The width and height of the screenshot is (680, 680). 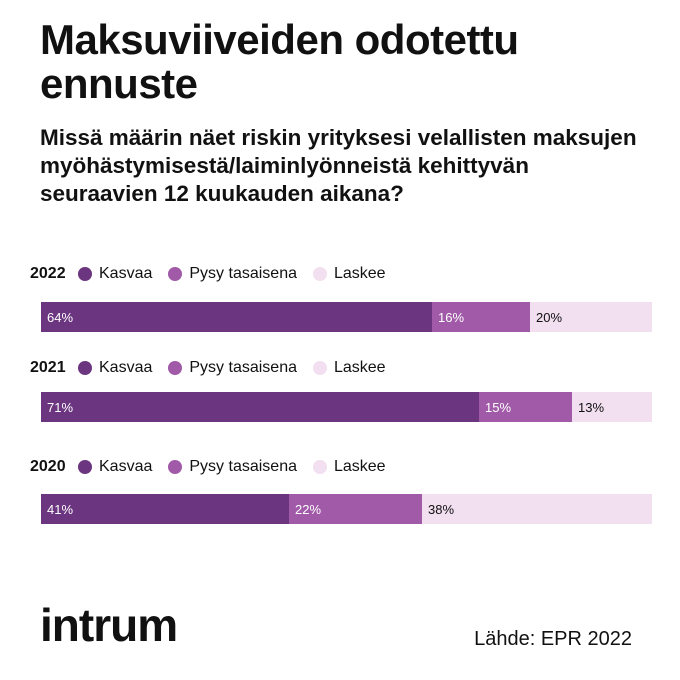 I want to click on bar-segment-2021-laskee: 13%, so click(x=612, y=407).